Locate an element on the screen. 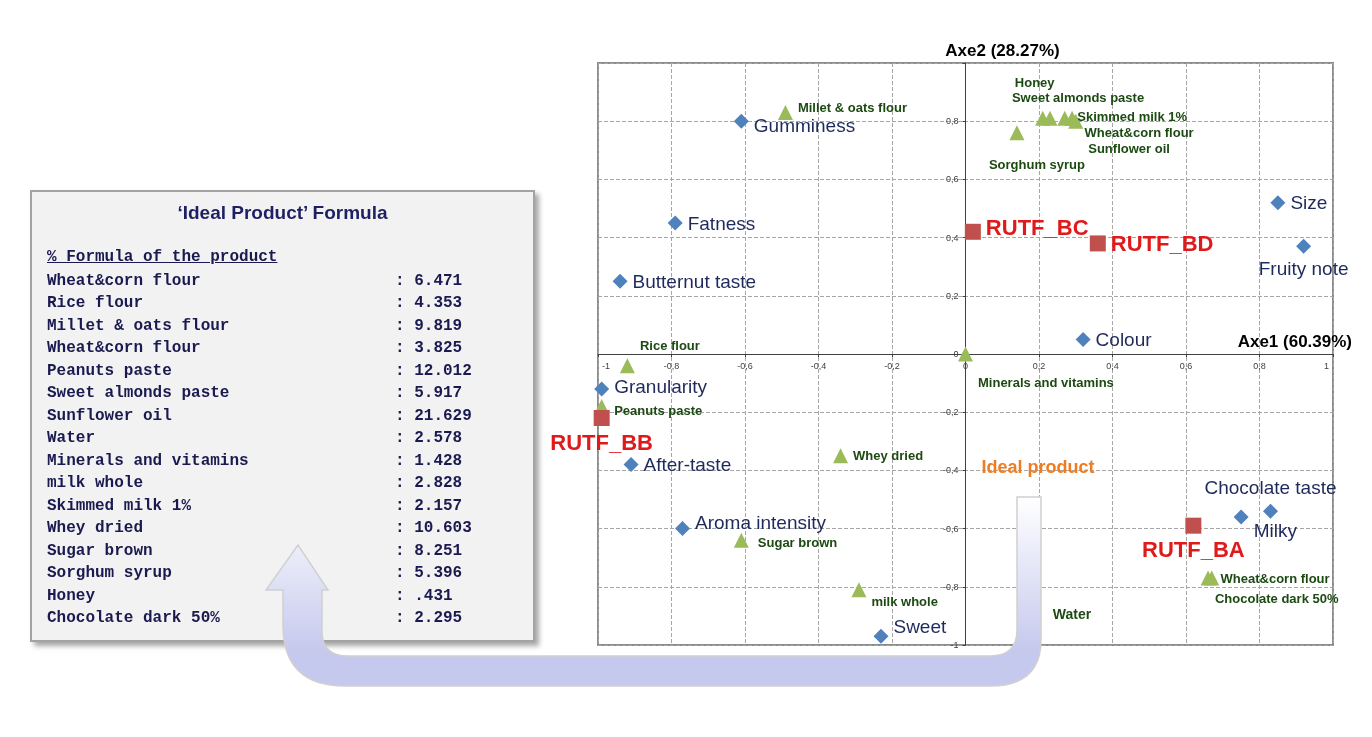 This screenshot has height=737, width=1372. data-label: RUTF_BD is located at coordinates (1162, 243).